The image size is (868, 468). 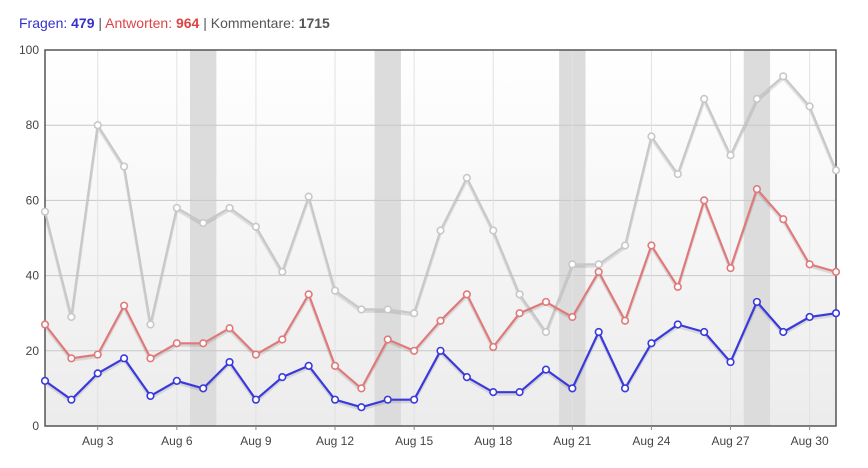 I want to click on y-tick-label: 40, so click(x=33, y=276).